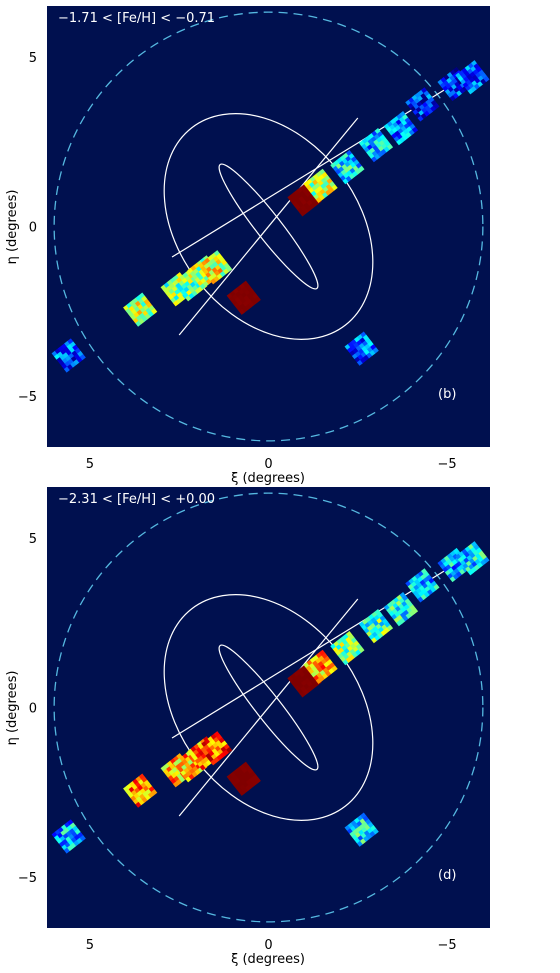  I want to click on panel-label: (d), so click(447, 875).